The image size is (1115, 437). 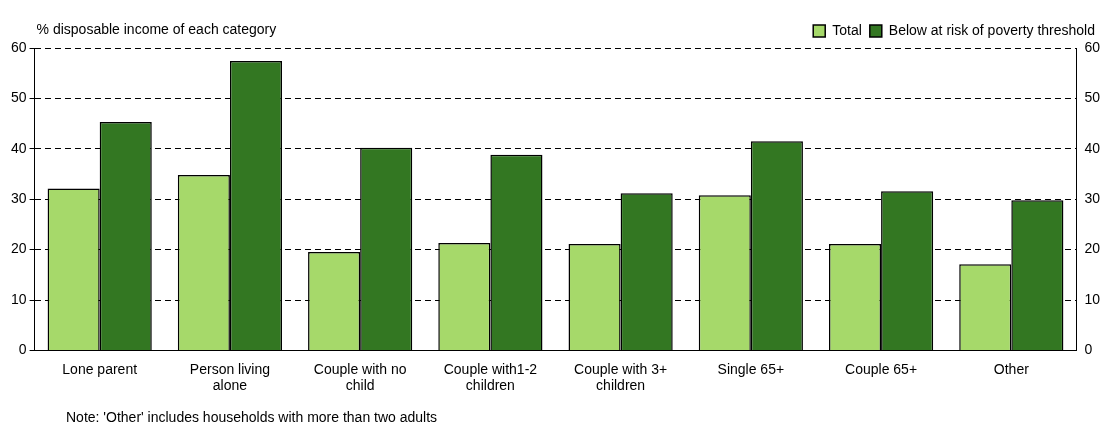 I want to click on x-tick-label: Other, so click(x=1011, y=368).